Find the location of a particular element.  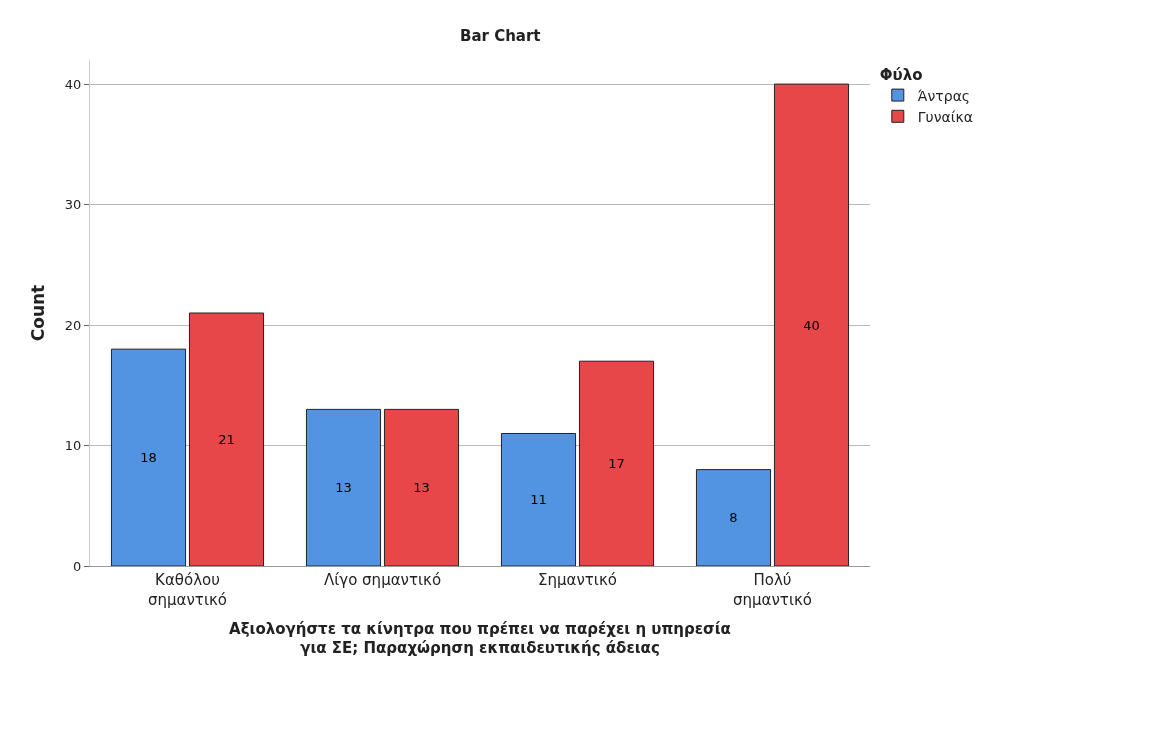

data-label: 21 is located at coordinates (226, 439).